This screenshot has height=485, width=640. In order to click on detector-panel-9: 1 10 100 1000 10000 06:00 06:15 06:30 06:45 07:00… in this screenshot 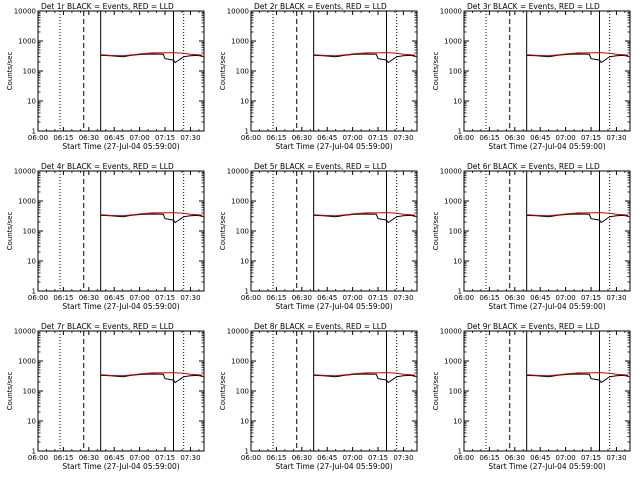, I will do `click(531, 396)`.